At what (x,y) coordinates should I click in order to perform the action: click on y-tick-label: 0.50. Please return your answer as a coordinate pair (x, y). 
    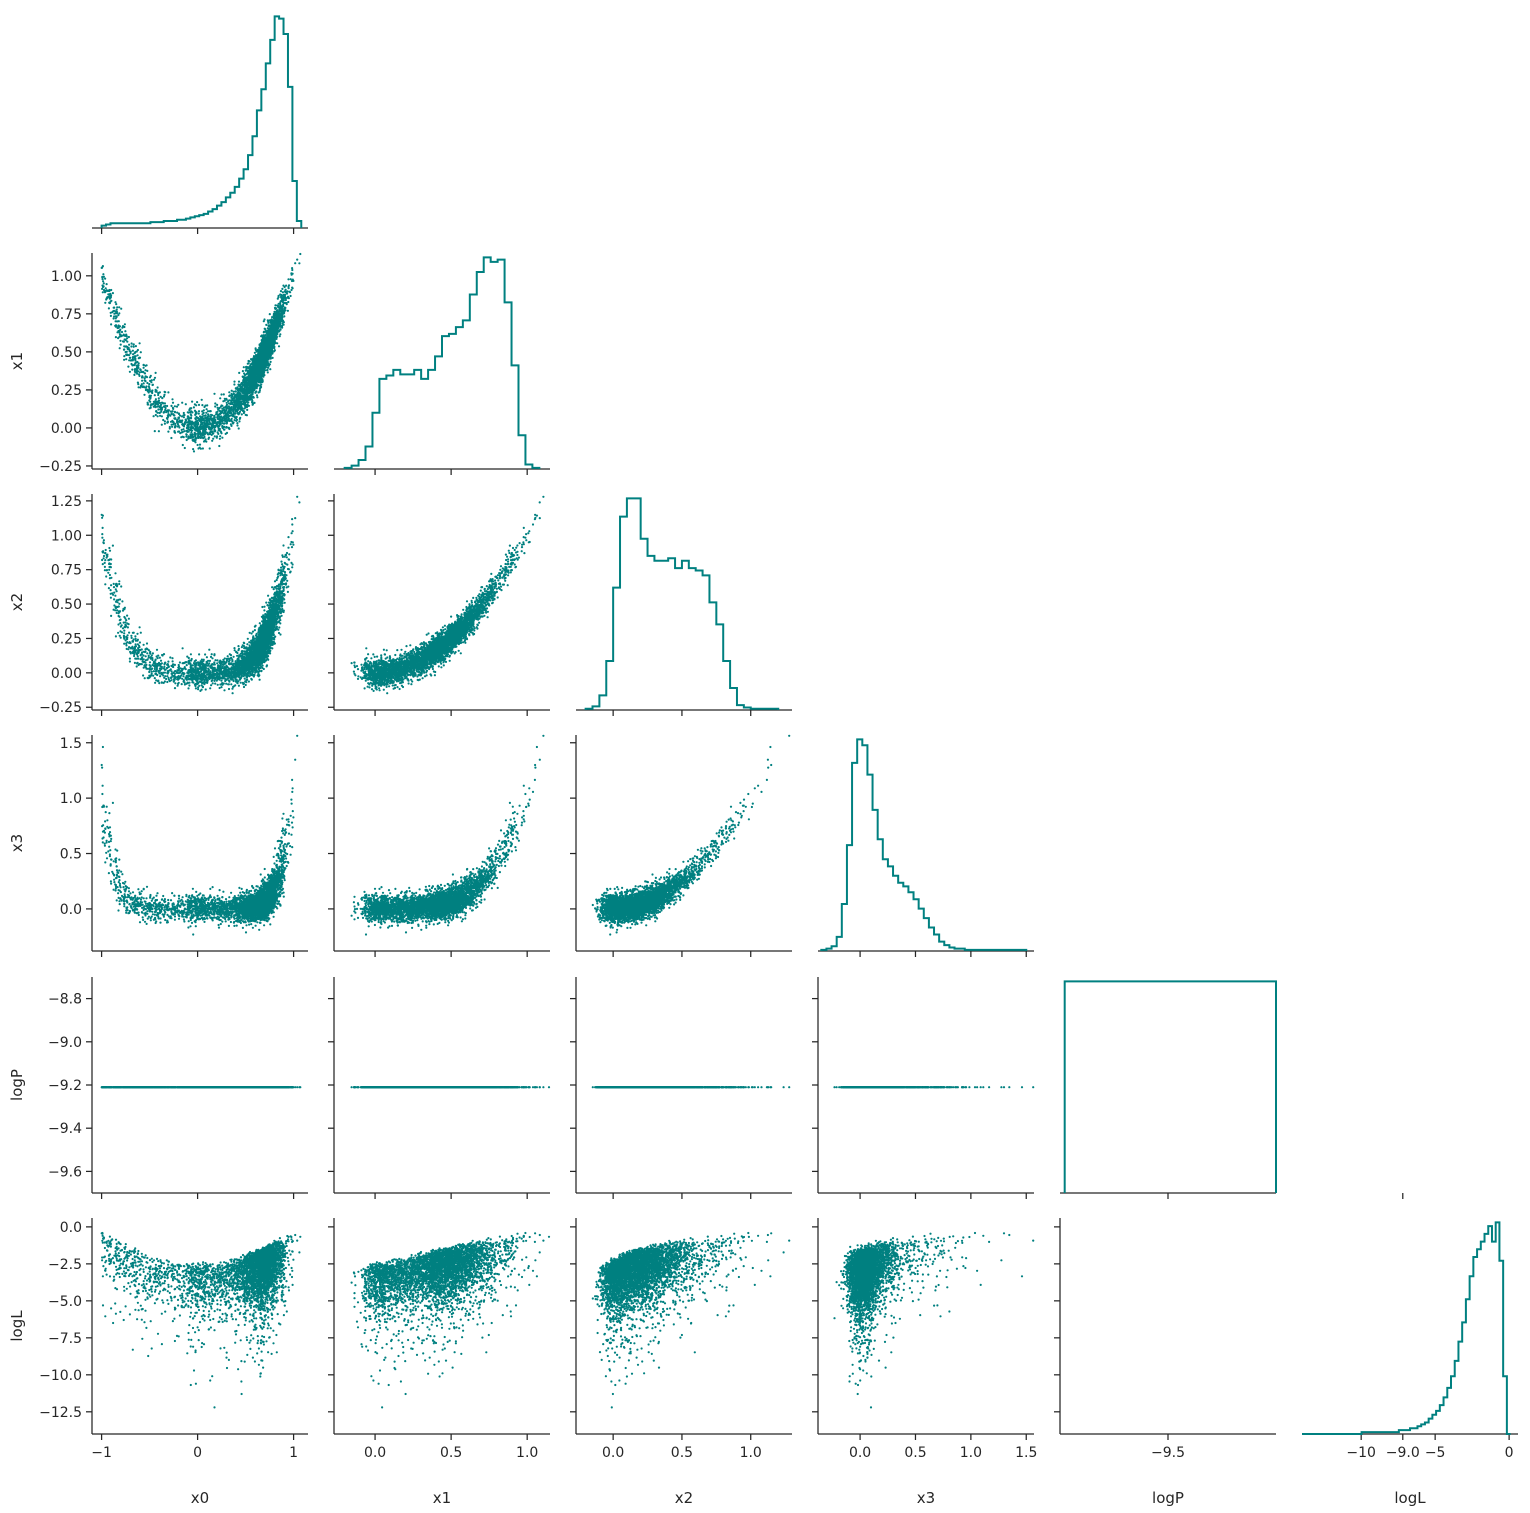
    Looking at the image, I should click on (66, 353).